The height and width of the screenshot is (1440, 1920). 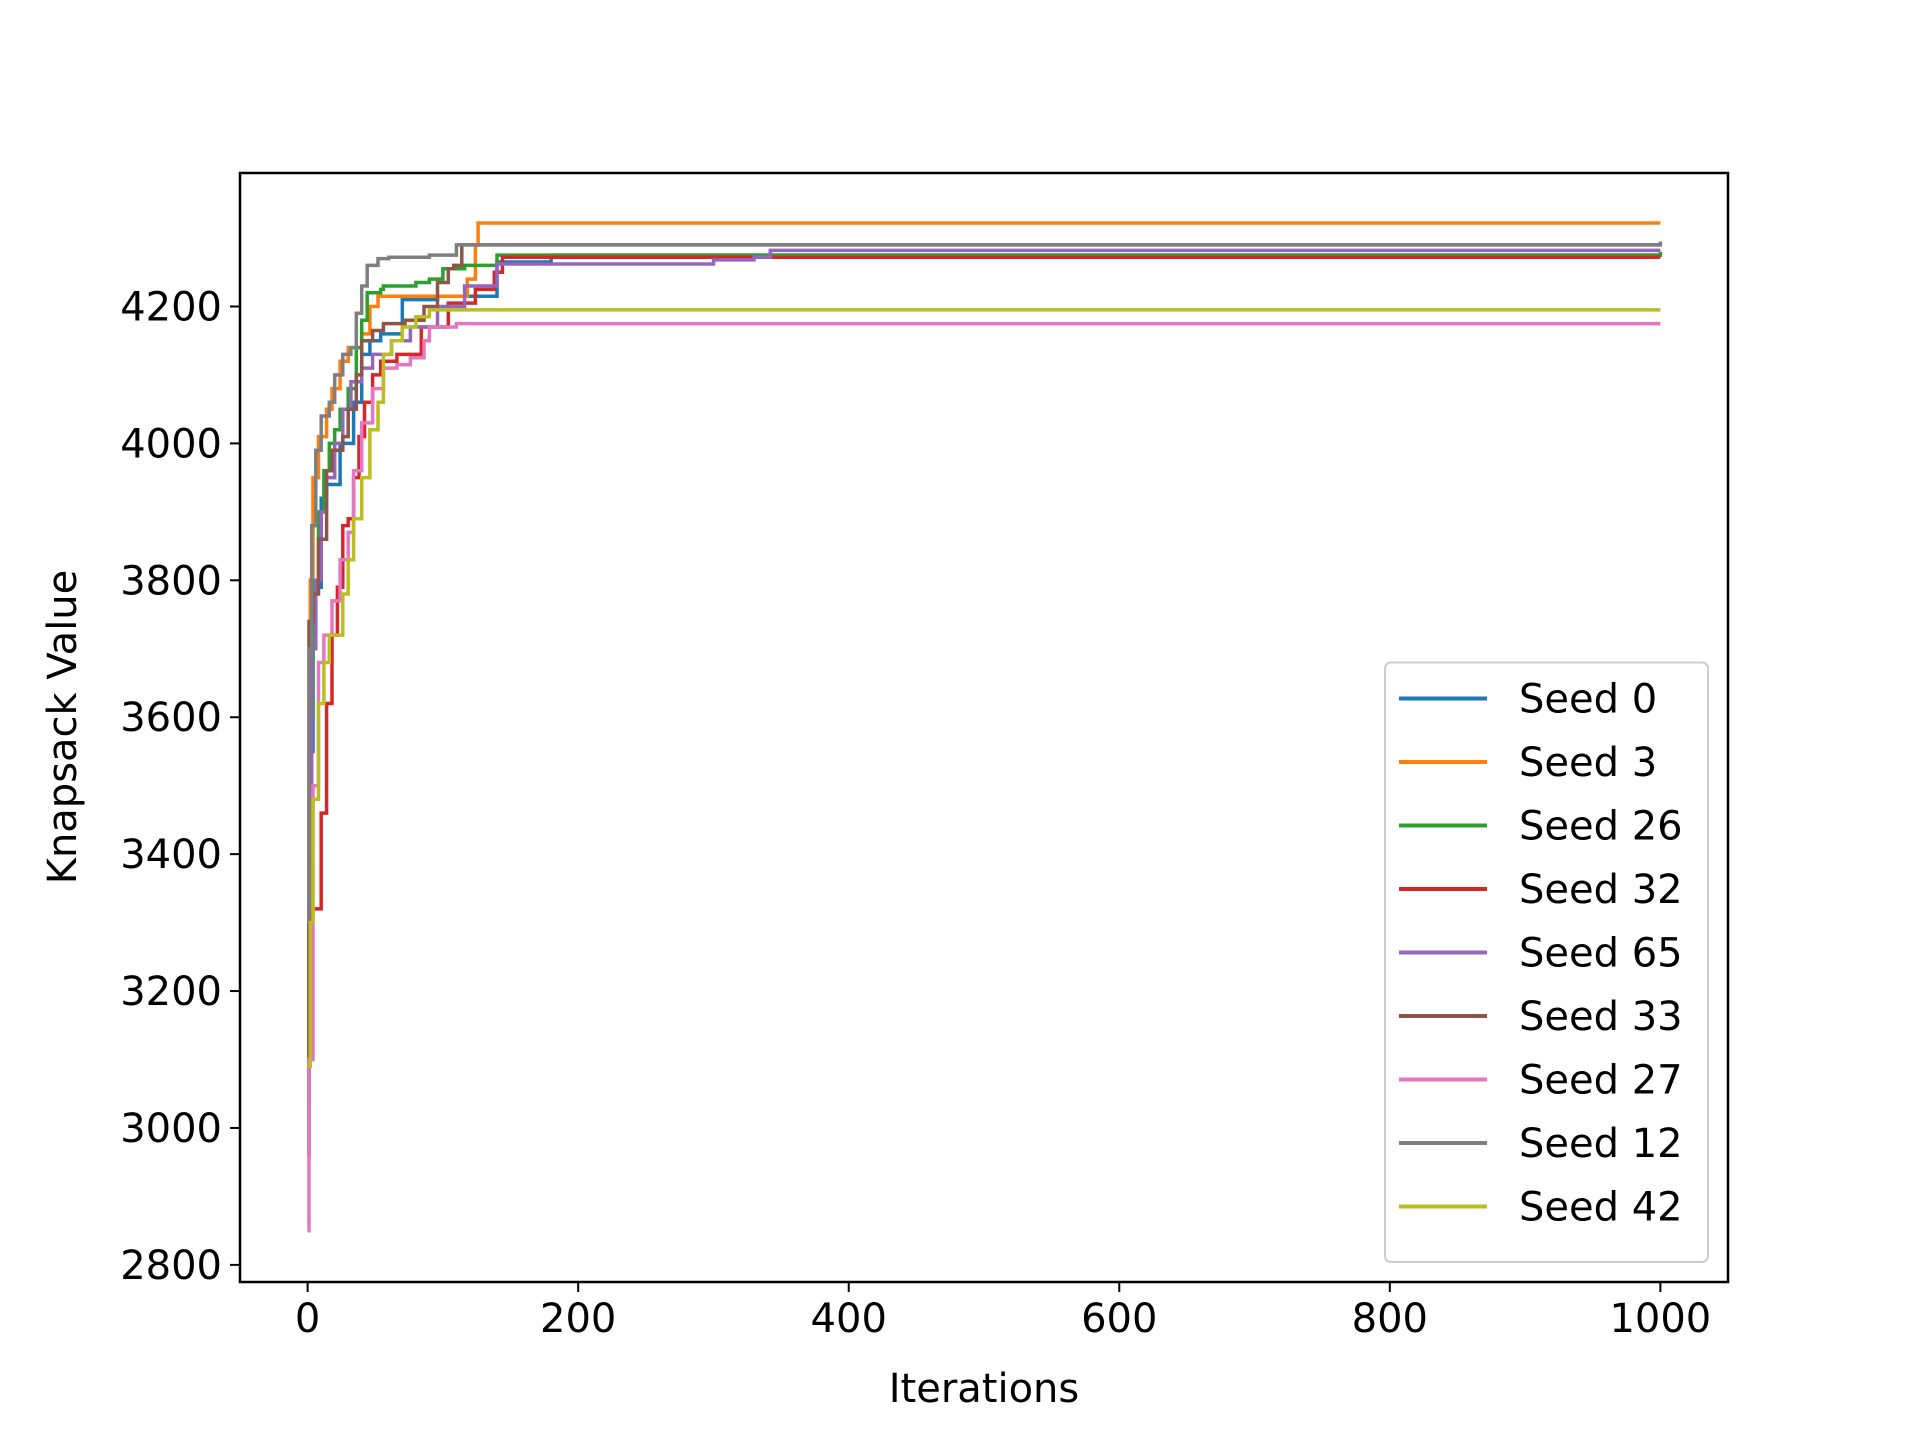 What do you see at coordinates (180, 786) in the screenshot?
I see `y-axis: 2800 3000 3200 3400 3600 3800 4000 4200` at bounding box center [180, 786].